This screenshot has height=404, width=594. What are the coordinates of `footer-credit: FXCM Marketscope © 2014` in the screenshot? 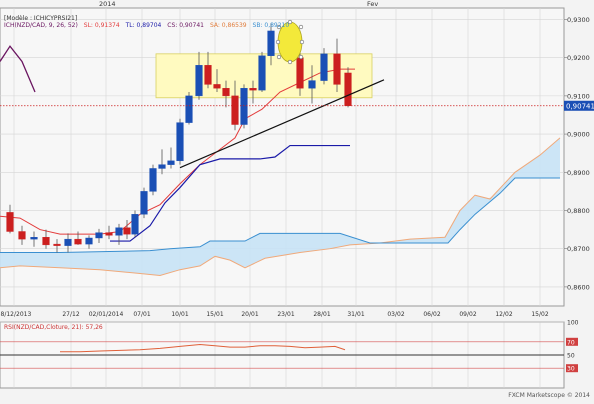 It's located at (549, 395).